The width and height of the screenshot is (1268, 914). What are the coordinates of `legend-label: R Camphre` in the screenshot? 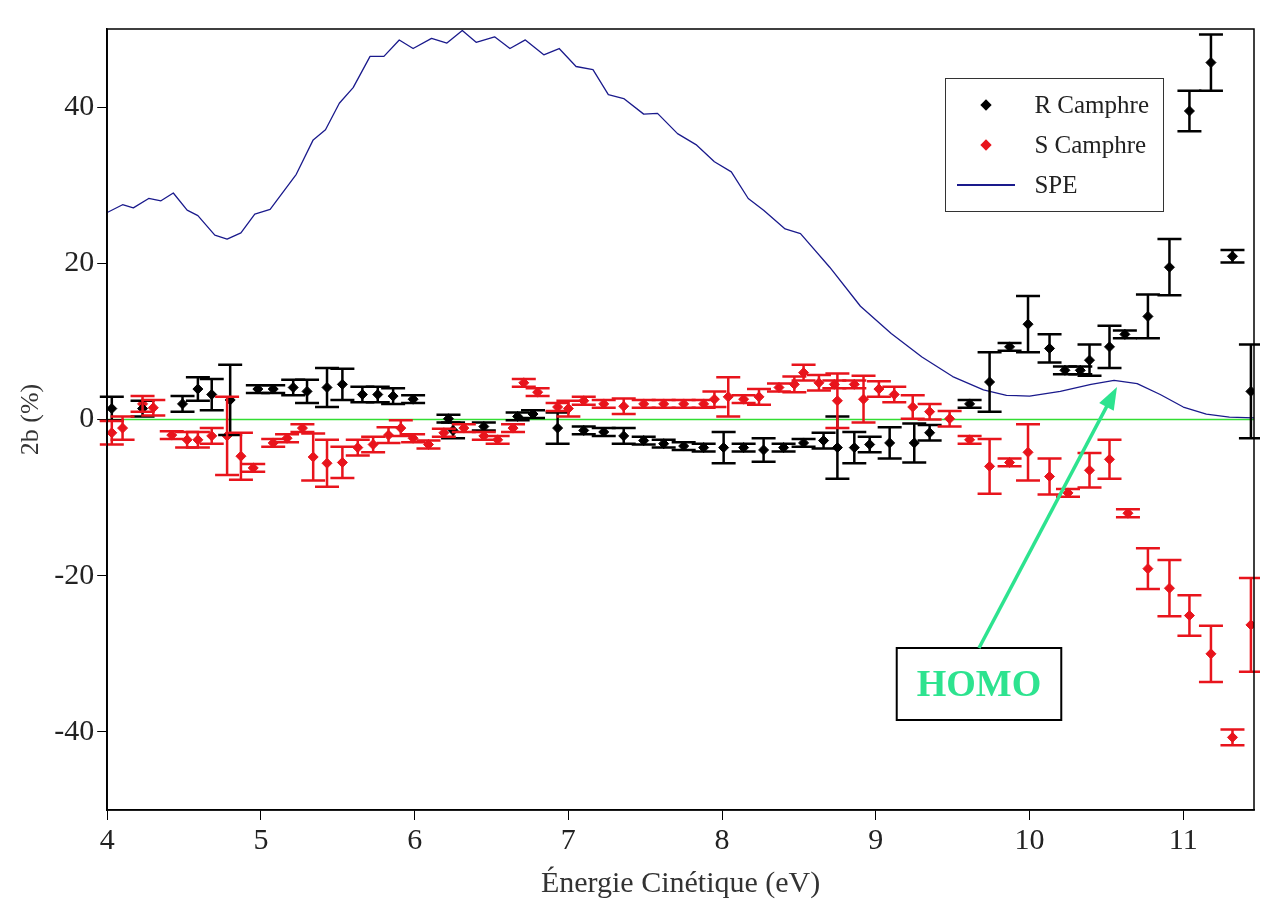 It's located at (1091, 105).